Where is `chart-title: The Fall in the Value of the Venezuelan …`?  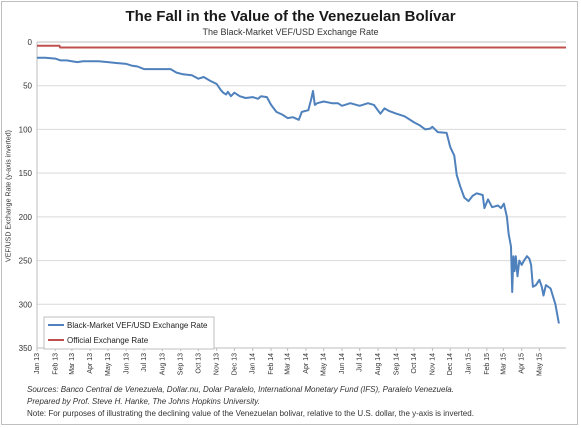 chart-title: The Fall in the Value of the Venezuelan … is located at coordinates (290, 16).